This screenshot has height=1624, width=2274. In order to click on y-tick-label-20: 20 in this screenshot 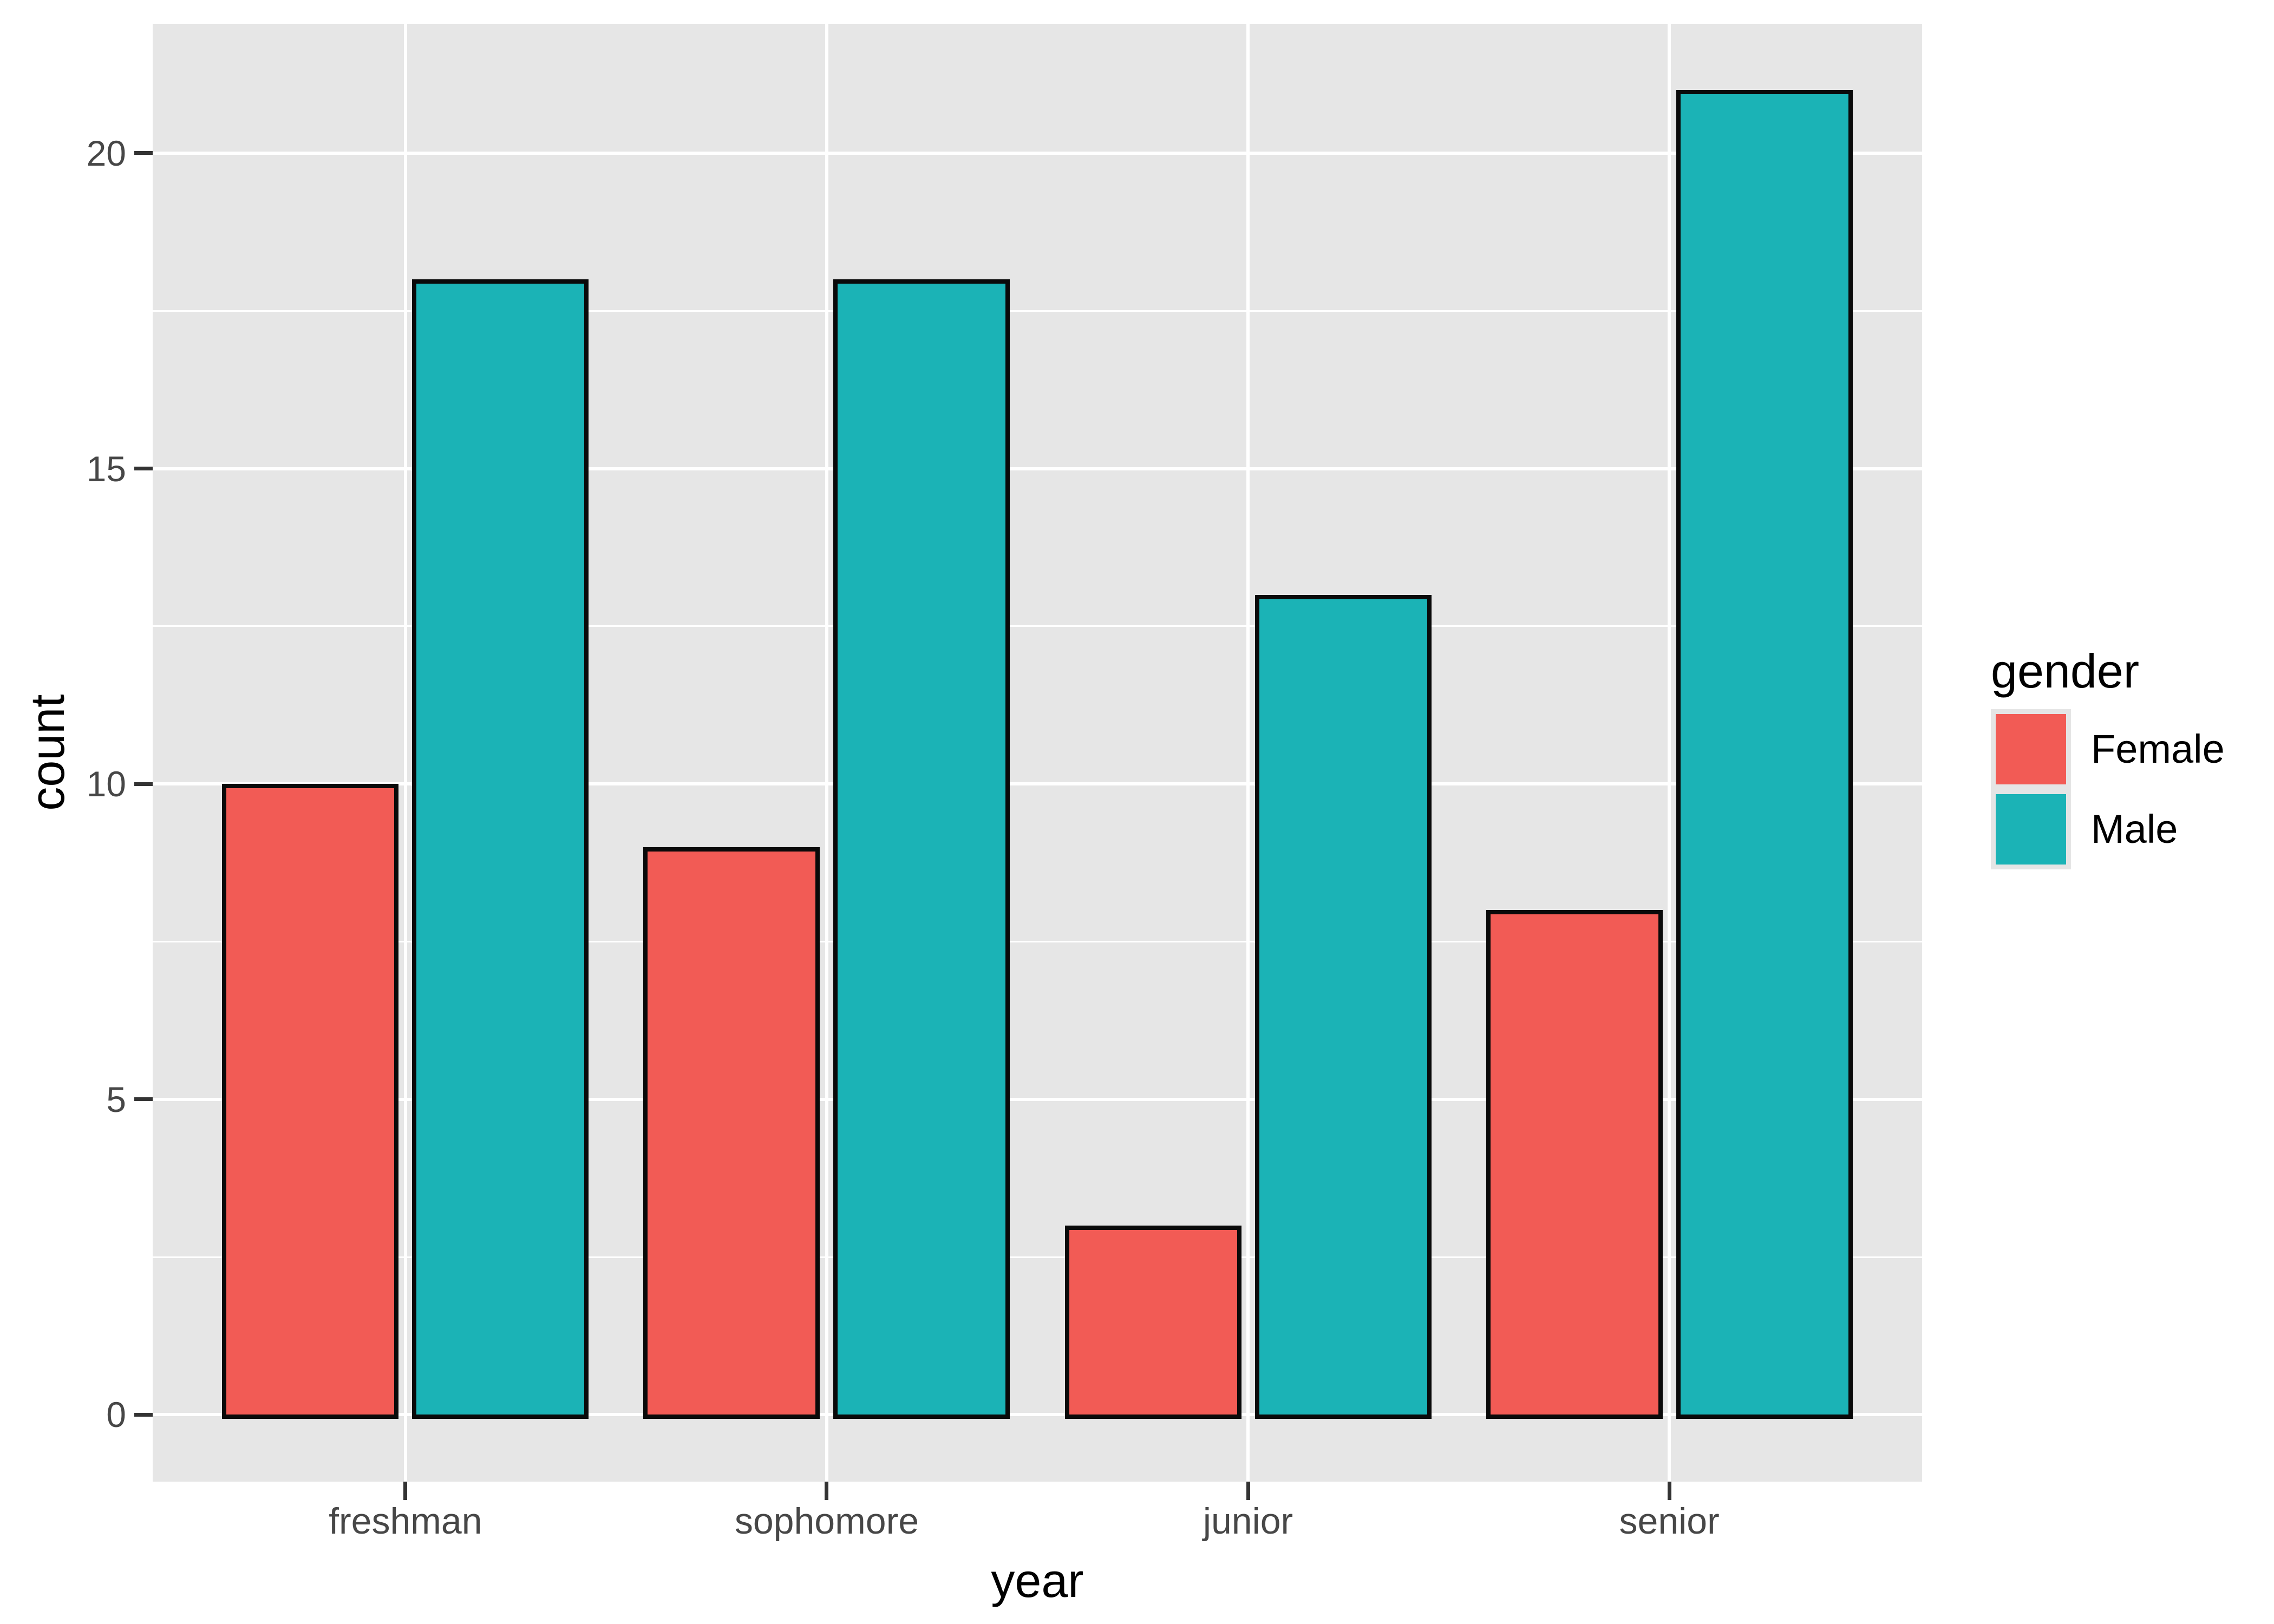, I will do `click(106, 153)`.